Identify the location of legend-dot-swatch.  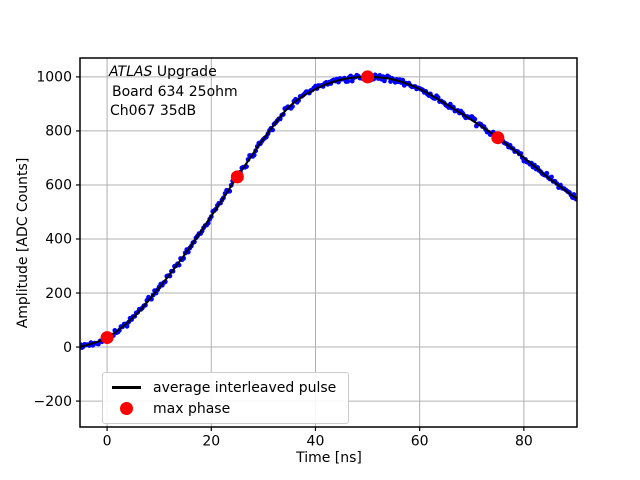
(126, 408).